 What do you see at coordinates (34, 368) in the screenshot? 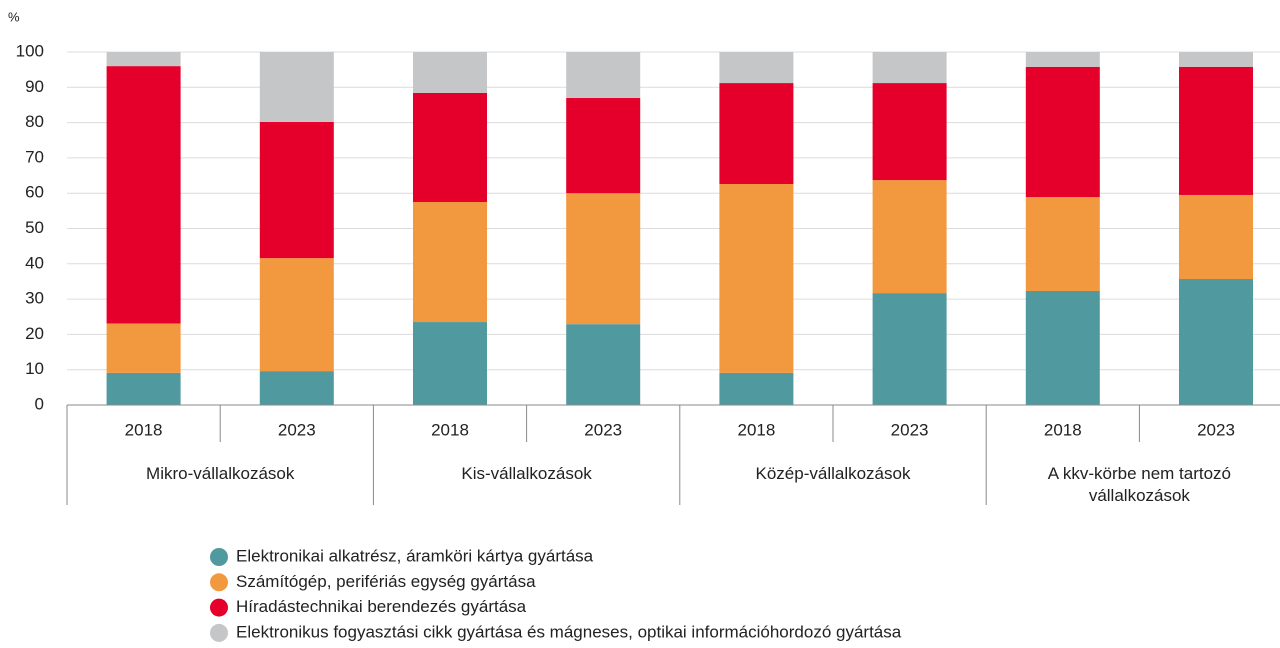
I see `y-tick-label: 10` at bounding box center [34, 368].